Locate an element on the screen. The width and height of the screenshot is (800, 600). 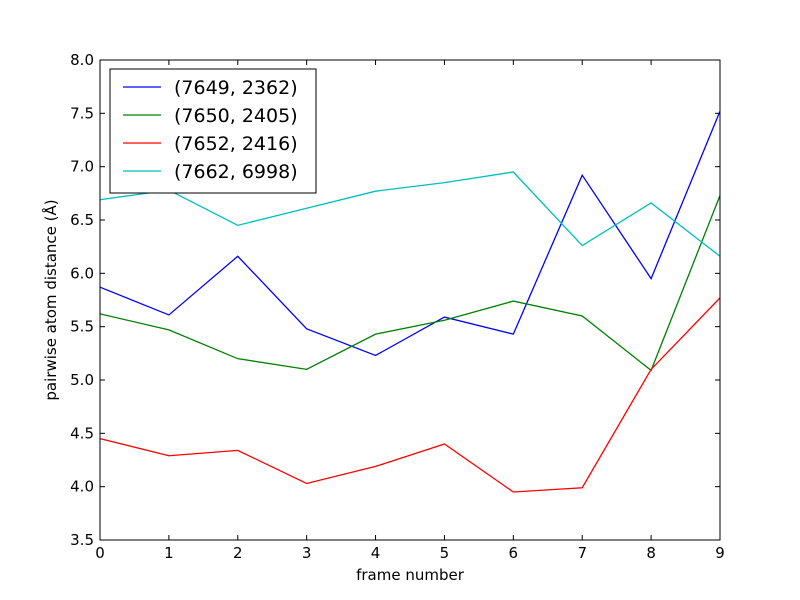
x-axis-title: frame number is located at coordinates (410, 575).